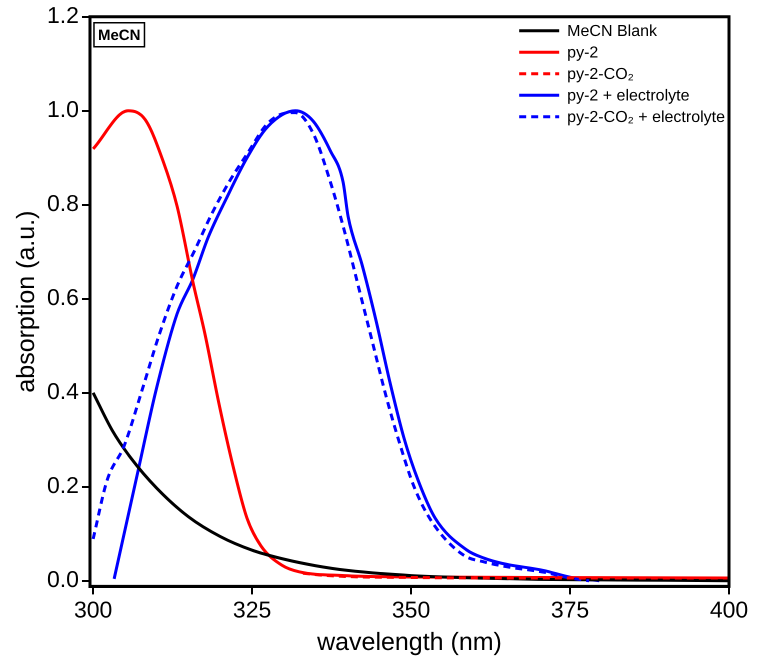 The height and width of the screenshot is (666, 757). I want to click on legend-label: py-2-CO₂, so click(600, 75).